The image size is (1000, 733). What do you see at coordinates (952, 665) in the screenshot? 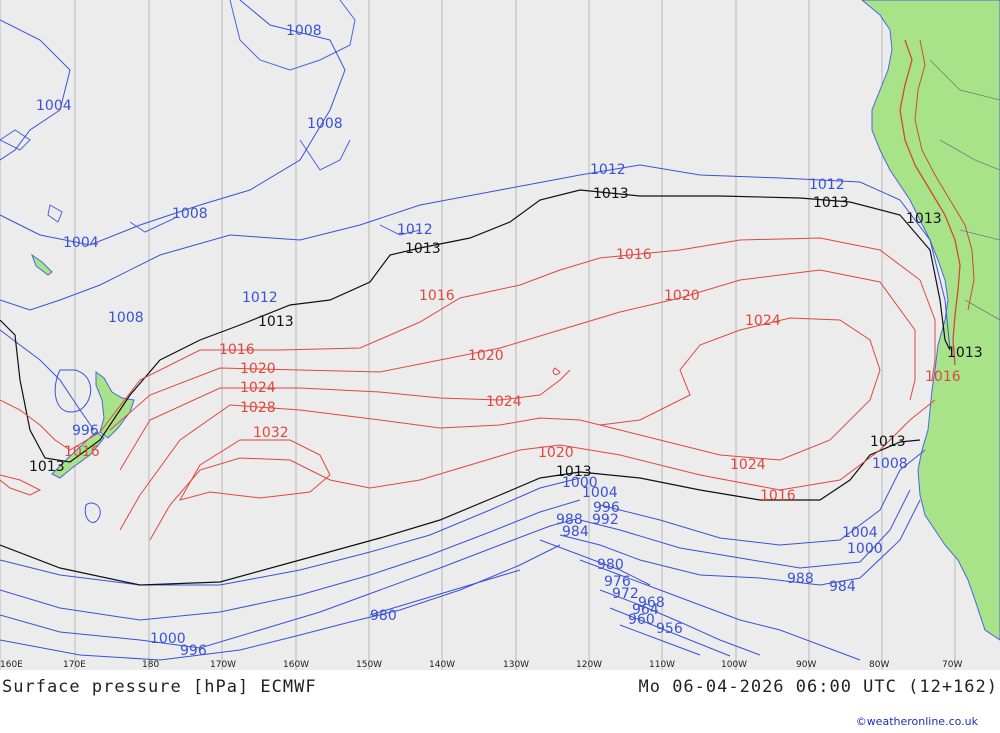
I see `lon-label: 70W` at bounding box center [952, 665].